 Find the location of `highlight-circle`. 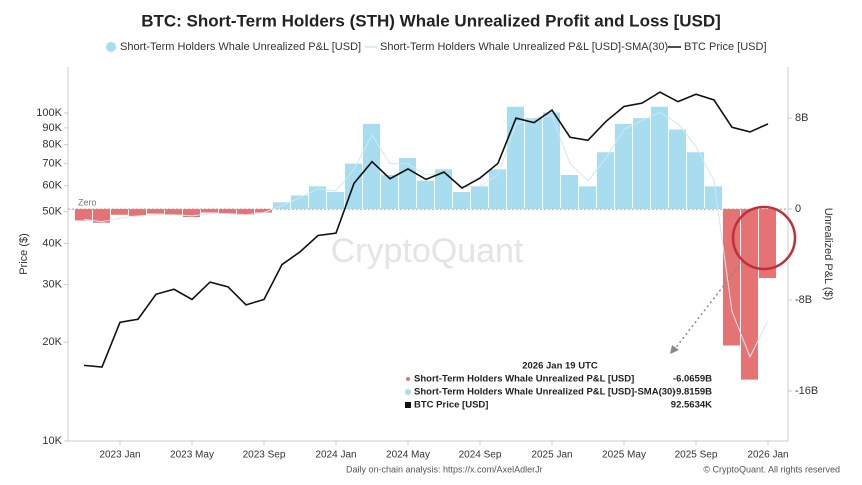

highlight-circle is located at coordinates (764, 238).